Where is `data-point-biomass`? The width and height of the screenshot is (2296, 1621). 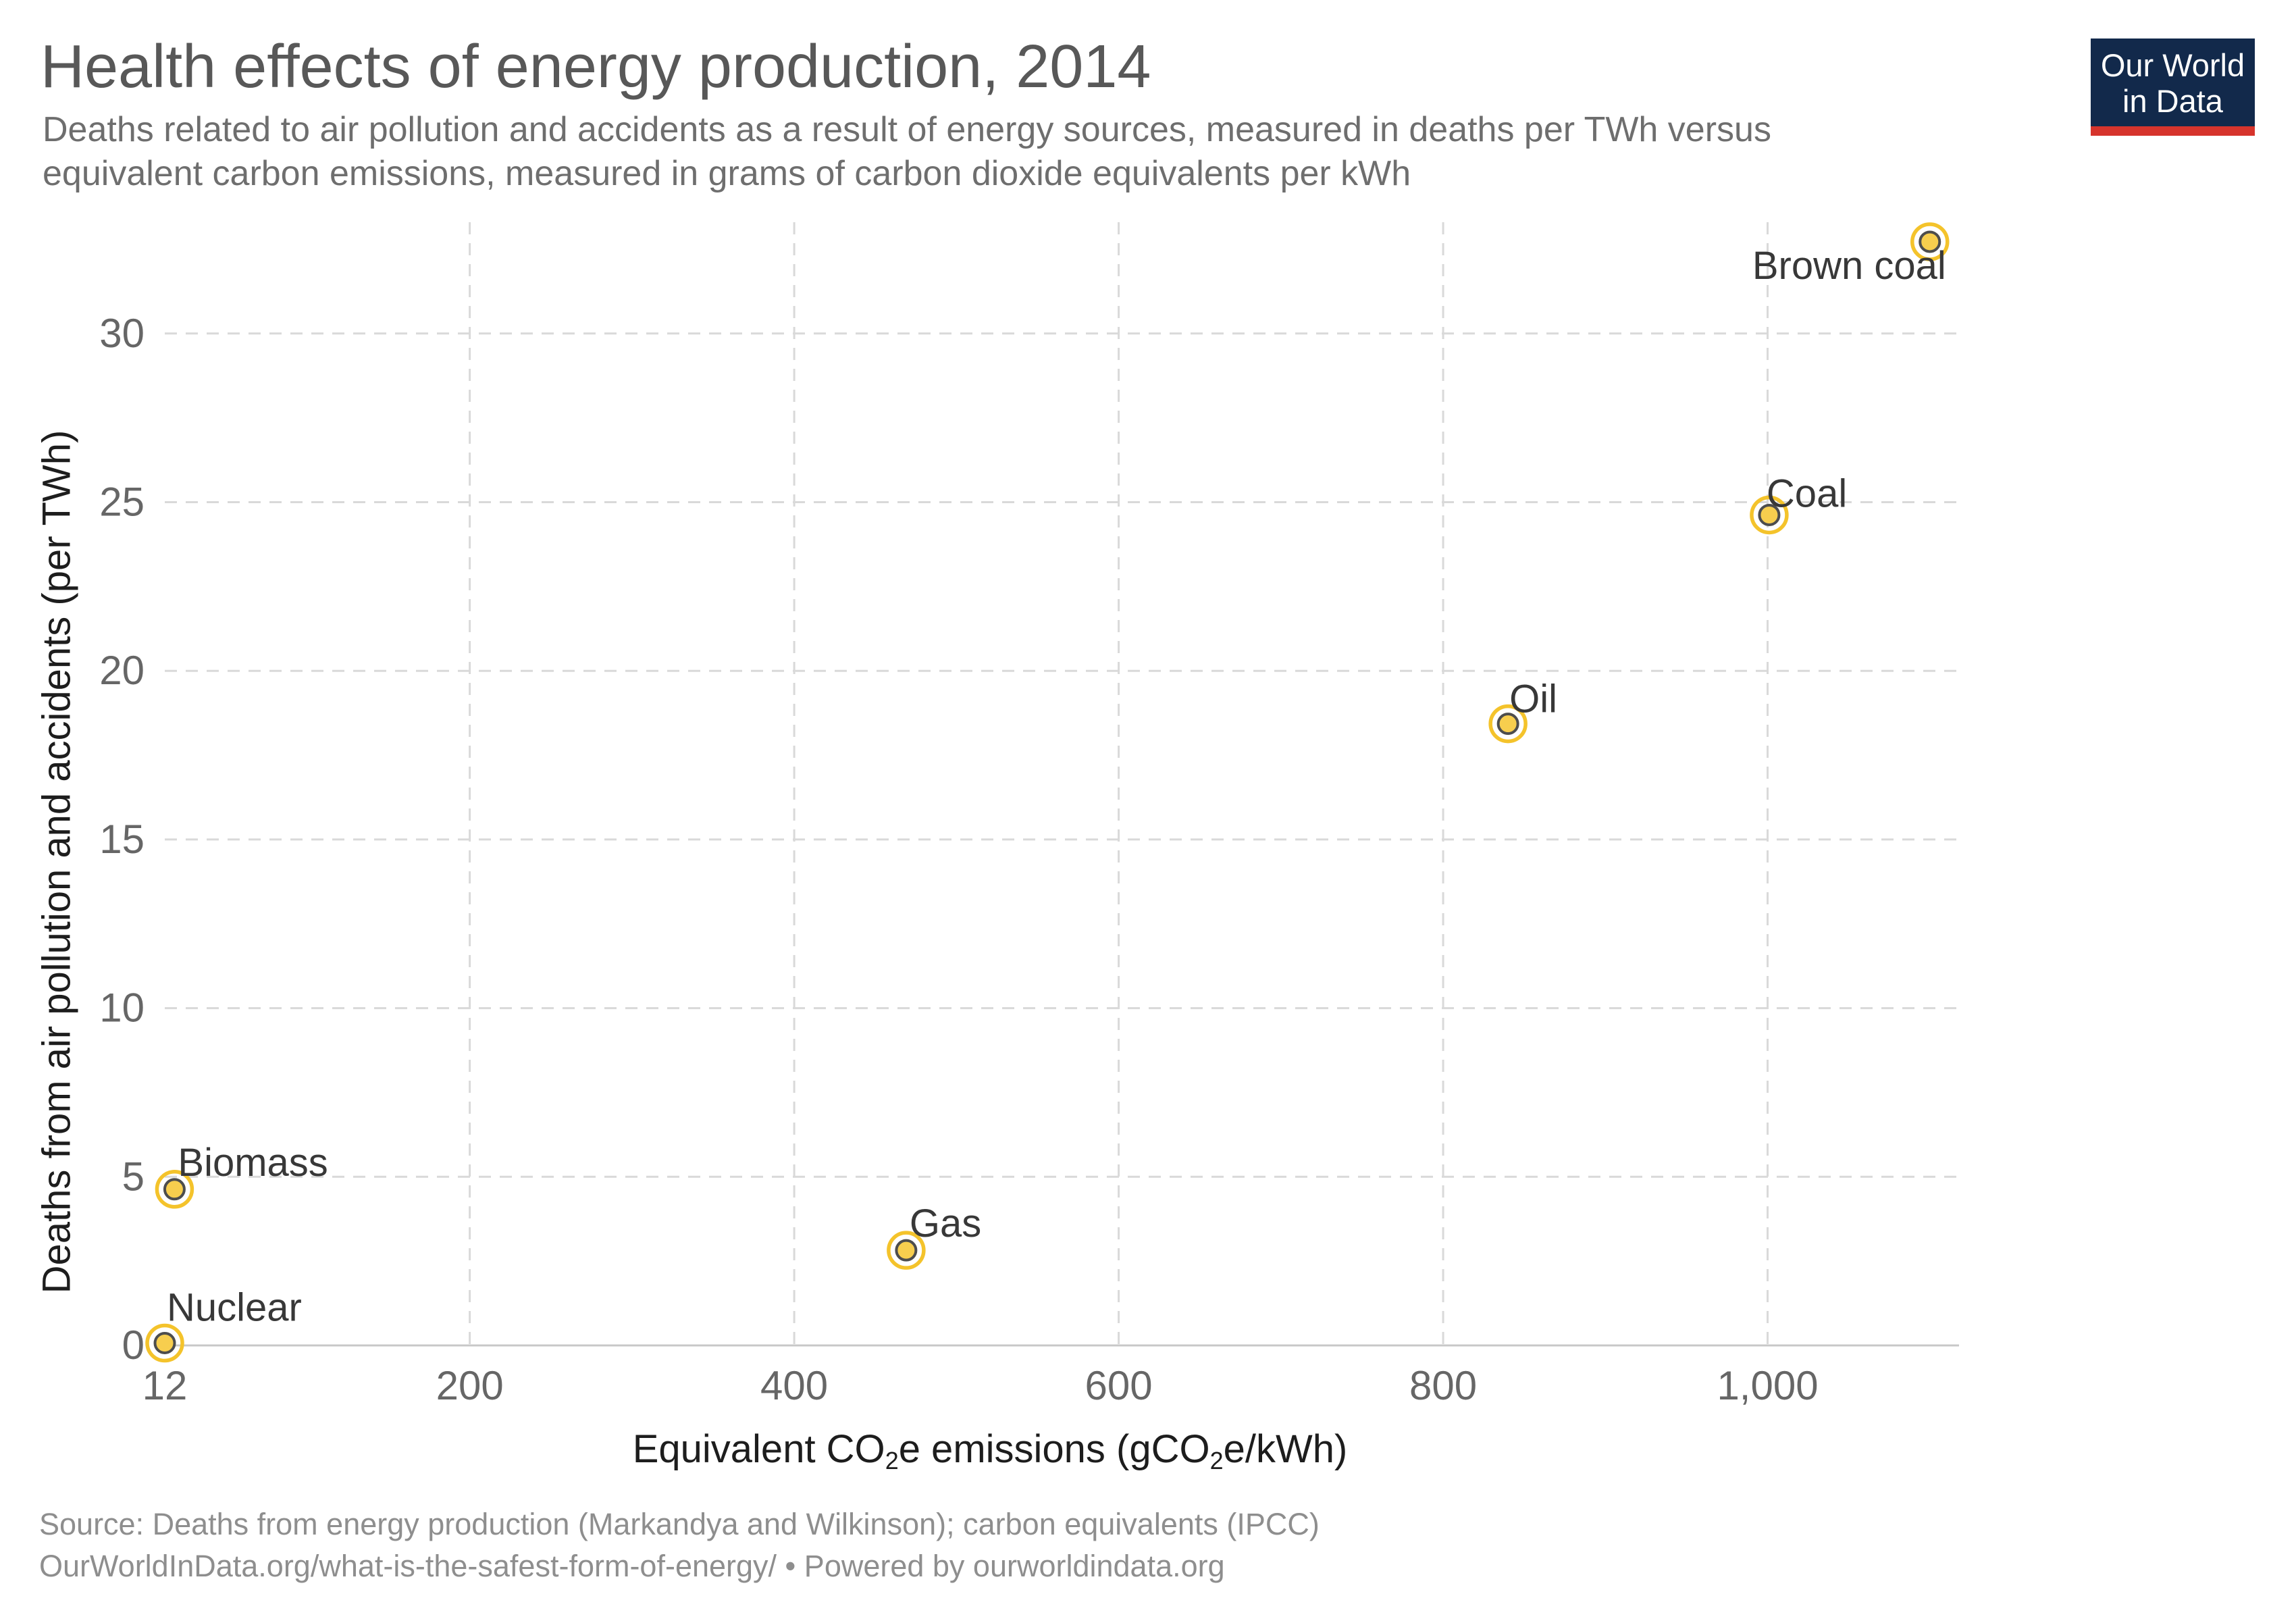 data-point-biomass is located at coordinates (174, 1189).